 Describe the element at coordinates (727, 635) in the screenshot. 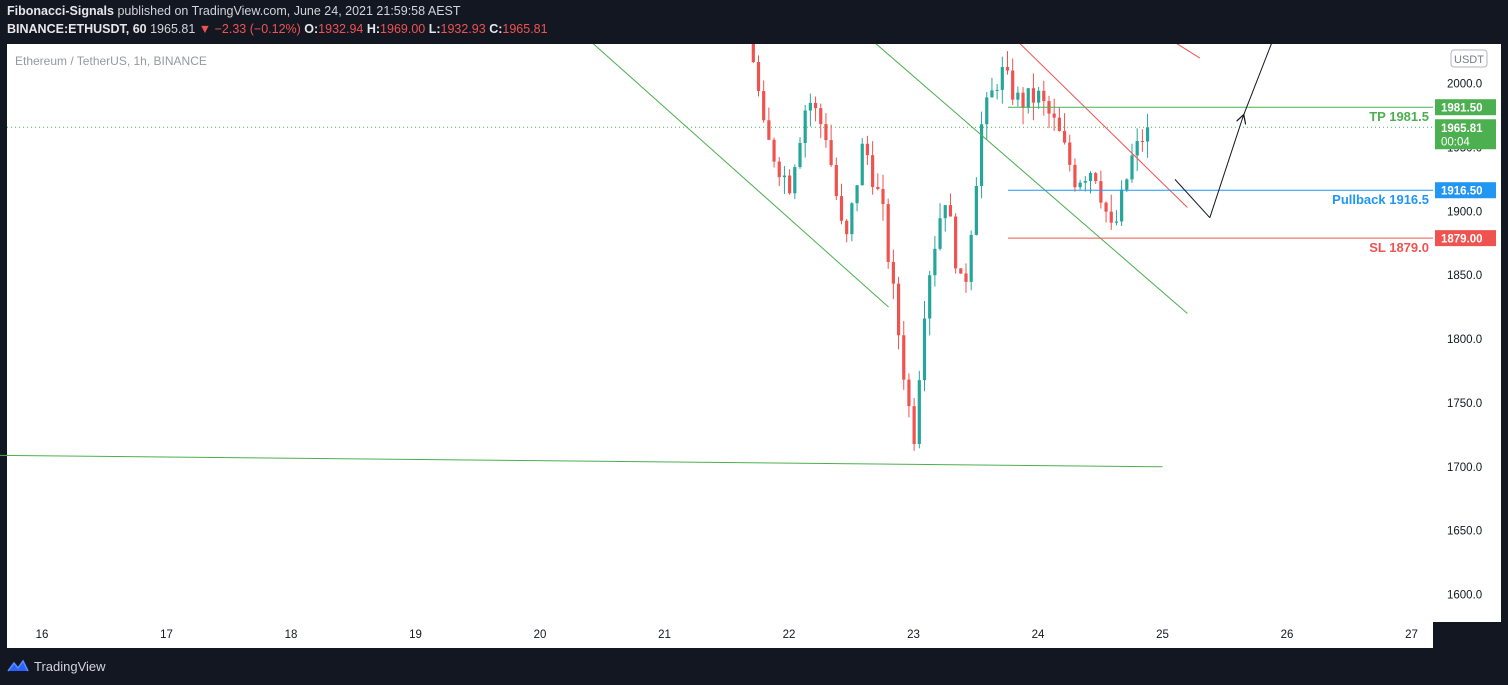

I see `time-axis-labels: 16 17 18 19 20 21 22 23 24 25 26 27` at that location.